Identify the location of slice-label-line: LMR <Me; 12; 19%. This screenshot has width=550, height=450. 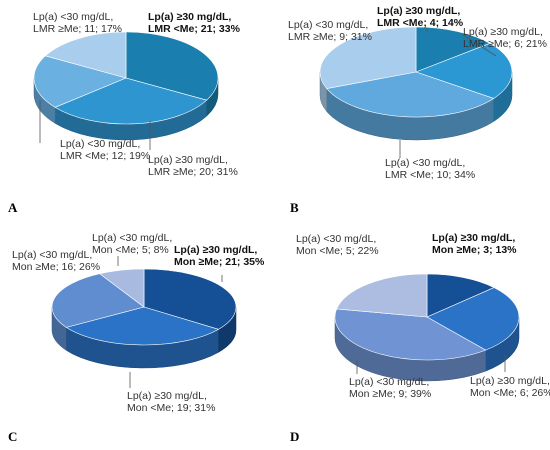
(105, 156).